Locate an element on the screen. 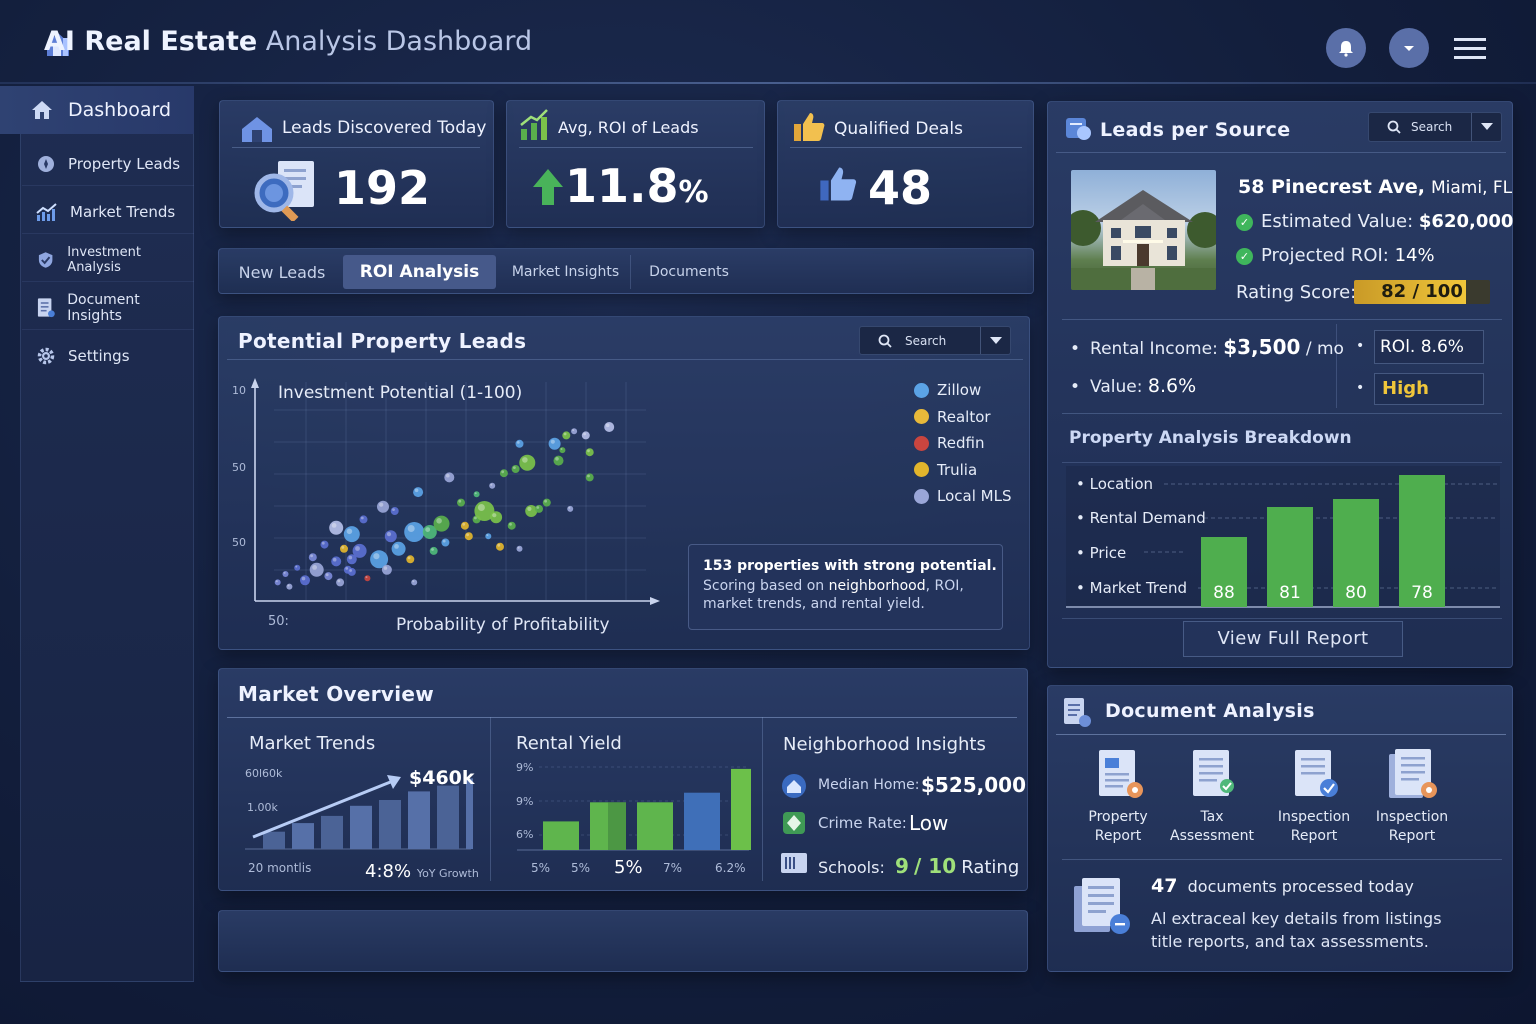 The height and width of the screenshot is (1024, 1536). app-logo-icon is located at coordinates (58, 44).